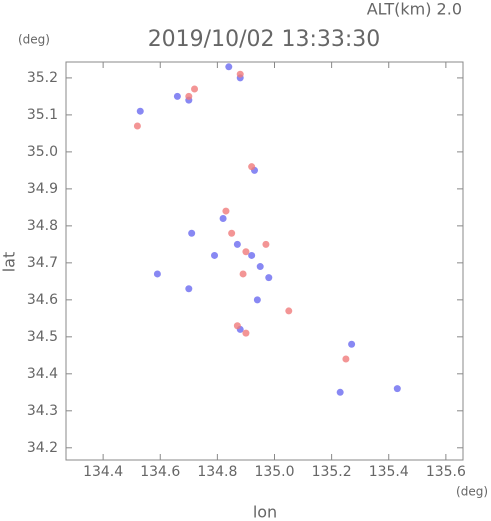  I want to click on x-axis-title: lon, so click(265, 512).